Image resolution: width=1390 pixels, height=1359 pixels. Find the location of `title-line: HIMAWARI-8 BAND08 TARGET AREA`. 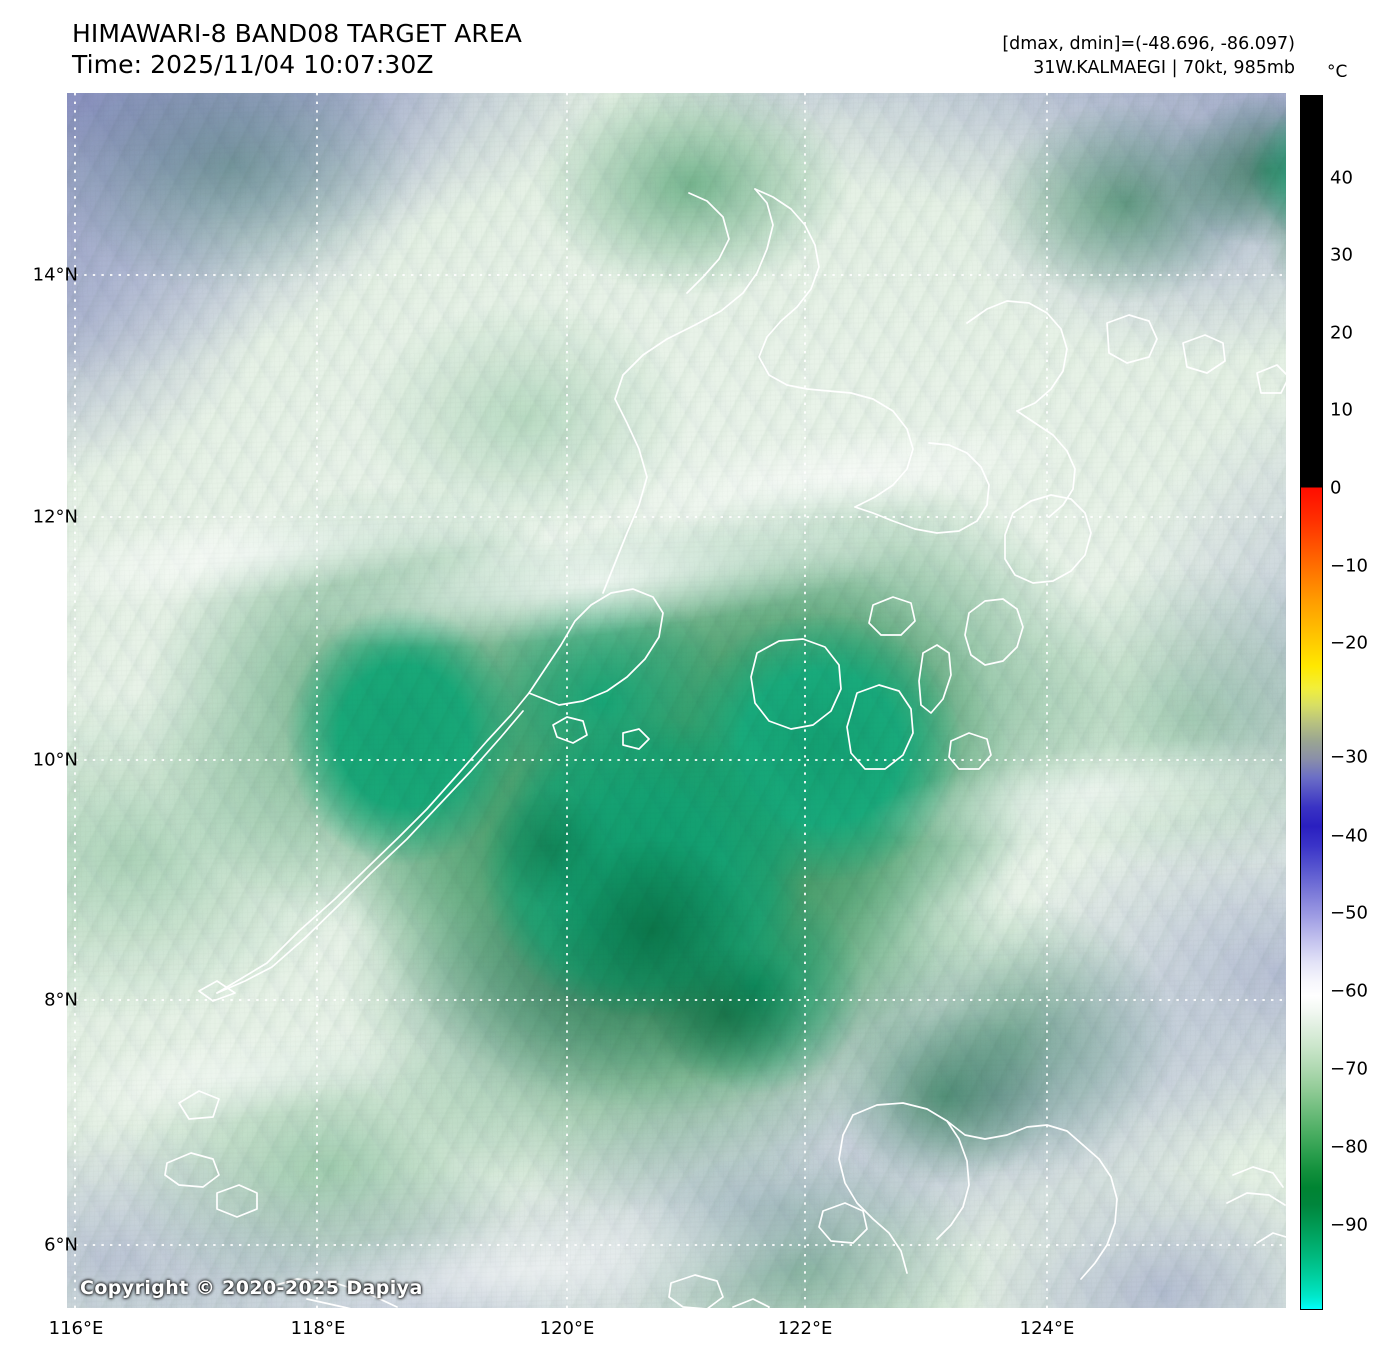

title-line: HIMAWARI-8 BAND08 TARGET AREA is located at coordinates (297, 33).